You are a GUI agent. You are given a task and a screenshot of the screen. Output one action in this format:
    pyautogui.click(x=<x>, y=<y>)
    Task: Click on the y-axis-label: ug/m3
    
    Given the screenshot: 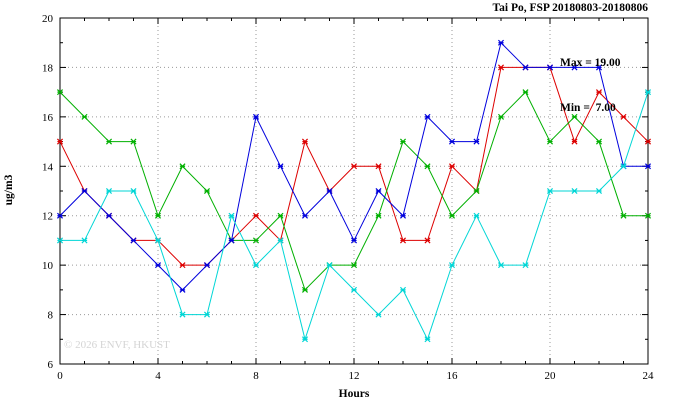 What is the action you would take?
    pyautogui.click(x=9, y=190)
    